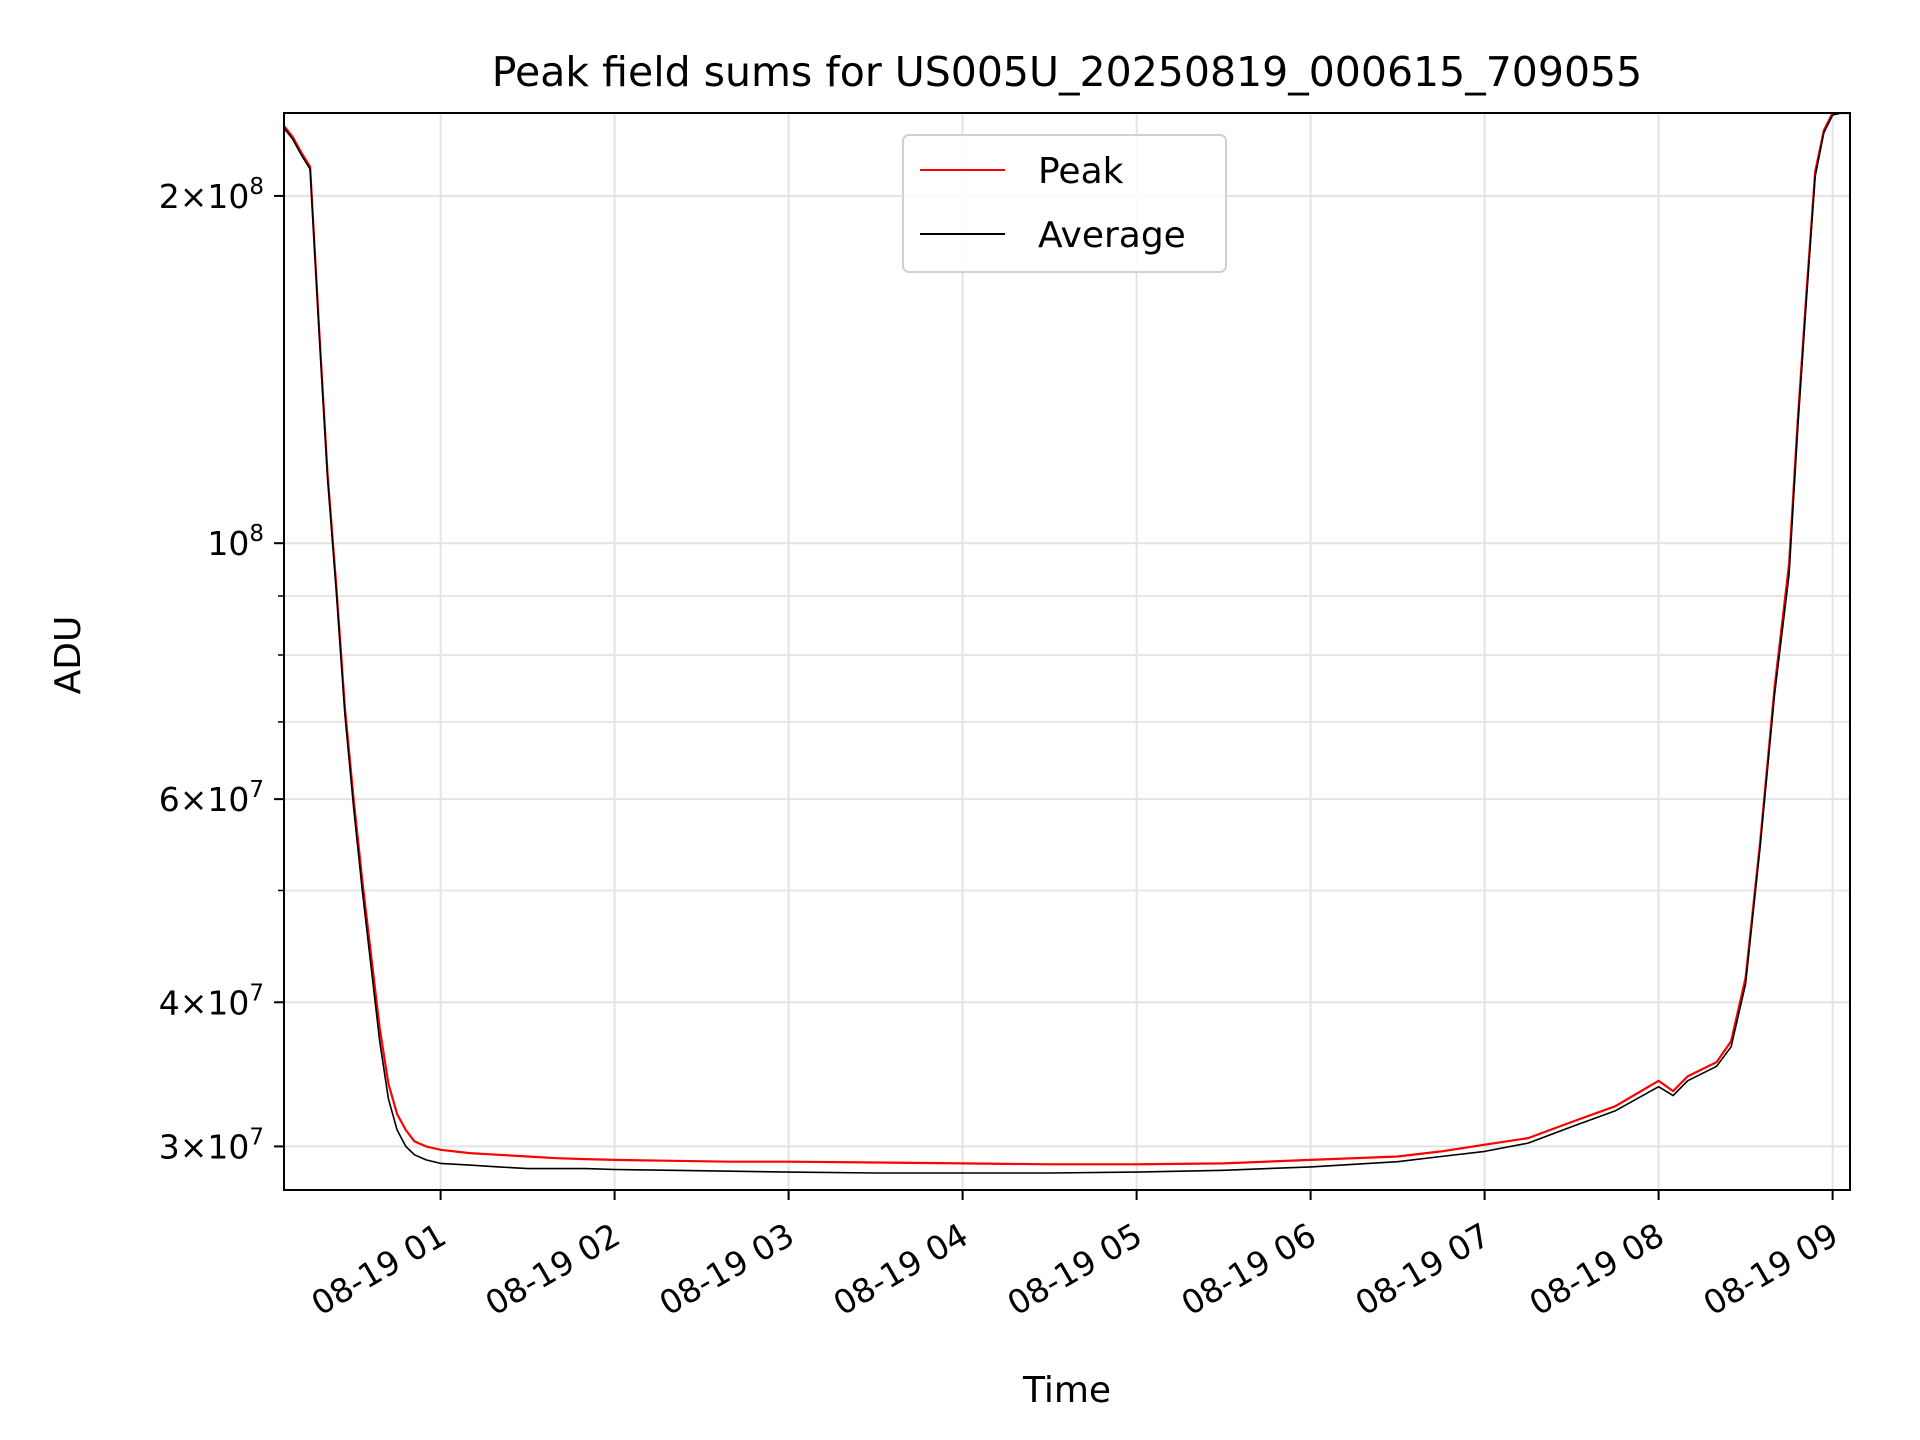  What do you see at coordinates (1081, 171) in the screenshot?
I see `legend-label-peak: Peak` at bounding box center [1081, 171].